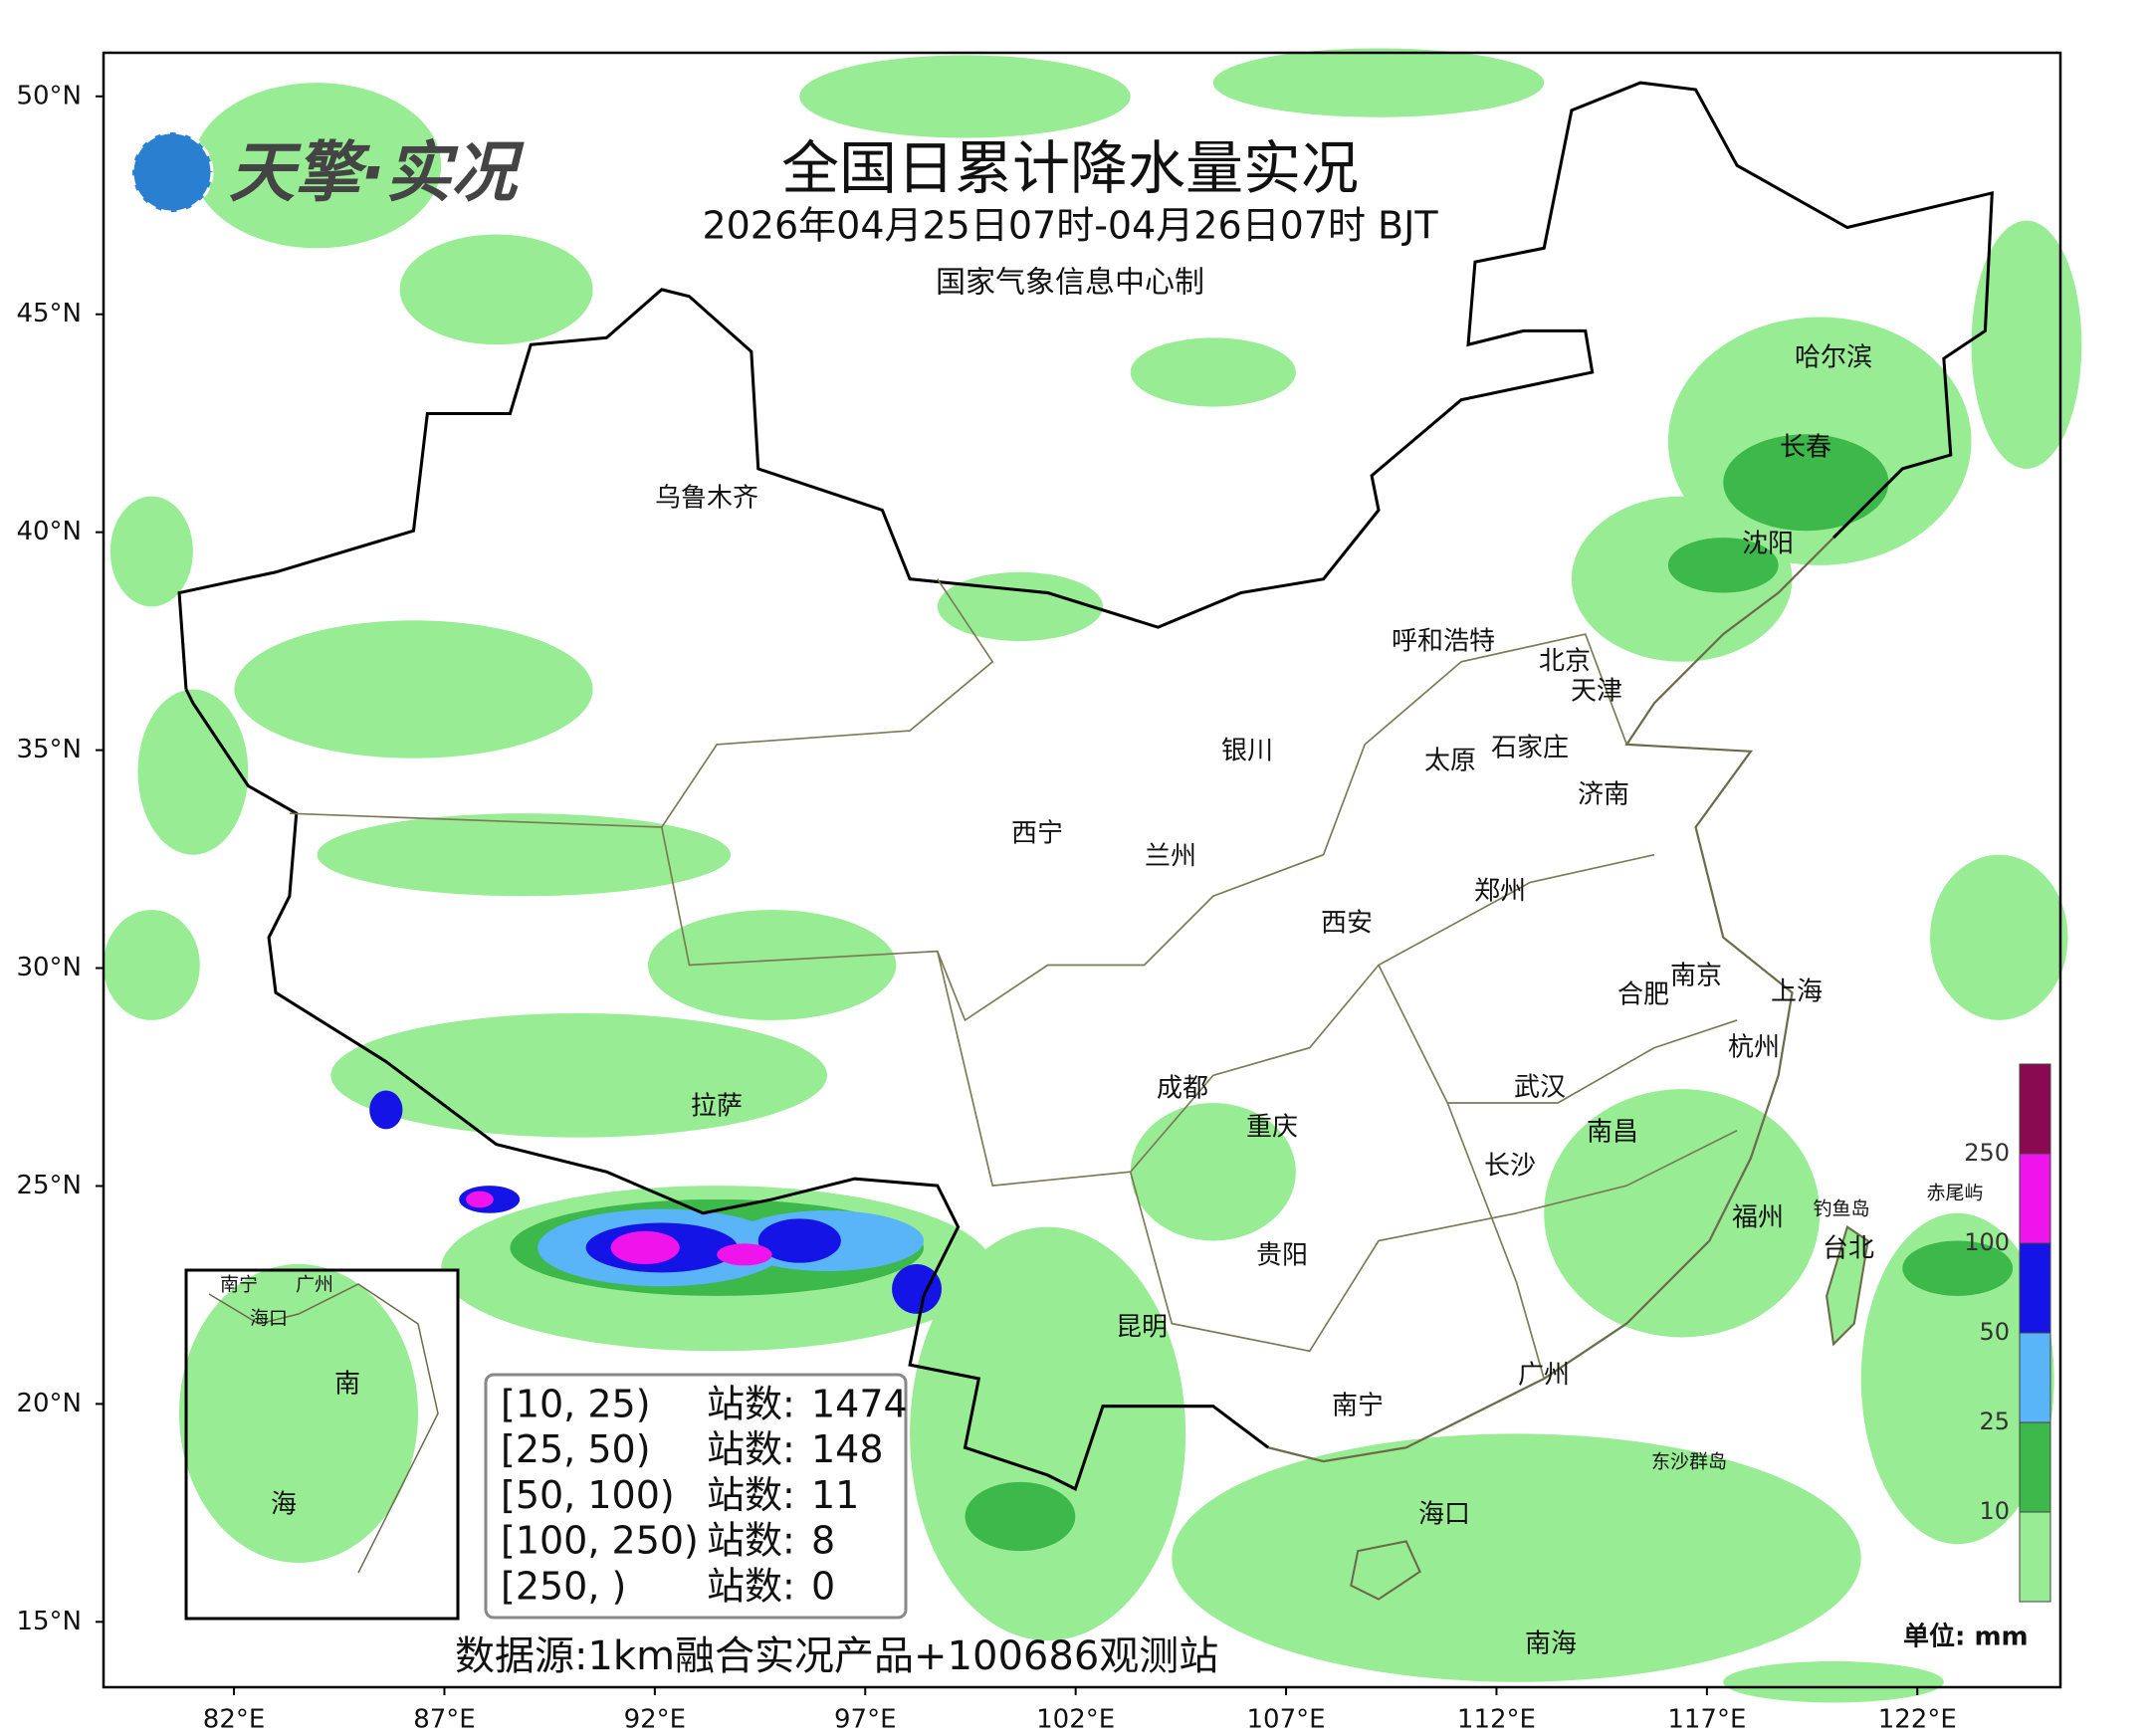  Describe the element at coordinates (49, 1185) in the screenshot. I see `y-tick-label: 25°N` at that location.